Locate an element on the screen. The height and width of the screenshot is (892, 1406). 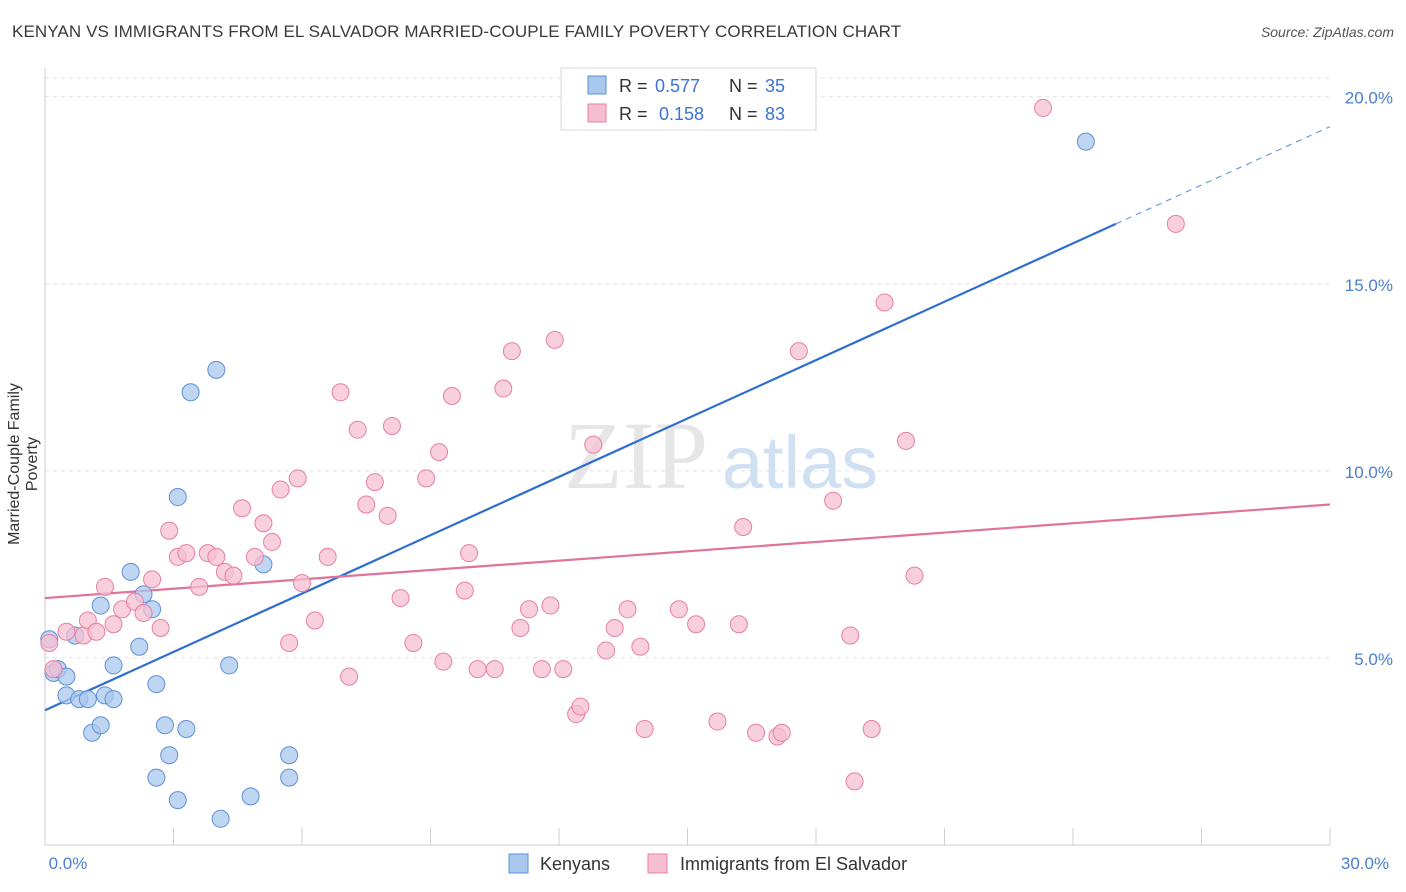
legend-r-value: 0.158 is located at coordinates (681, 114).